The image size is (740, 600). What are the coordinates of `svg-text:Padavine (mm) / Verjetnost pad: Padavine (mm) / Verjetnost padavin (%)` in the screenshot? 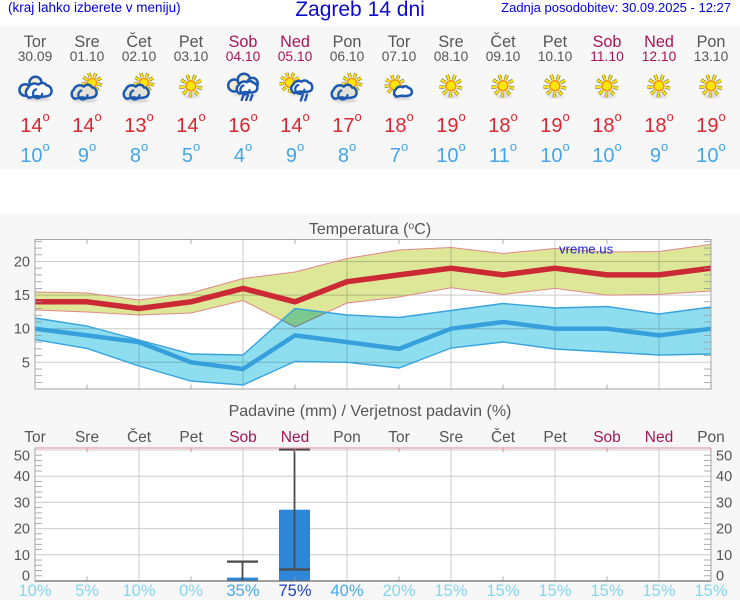 It's located at (370, 411).